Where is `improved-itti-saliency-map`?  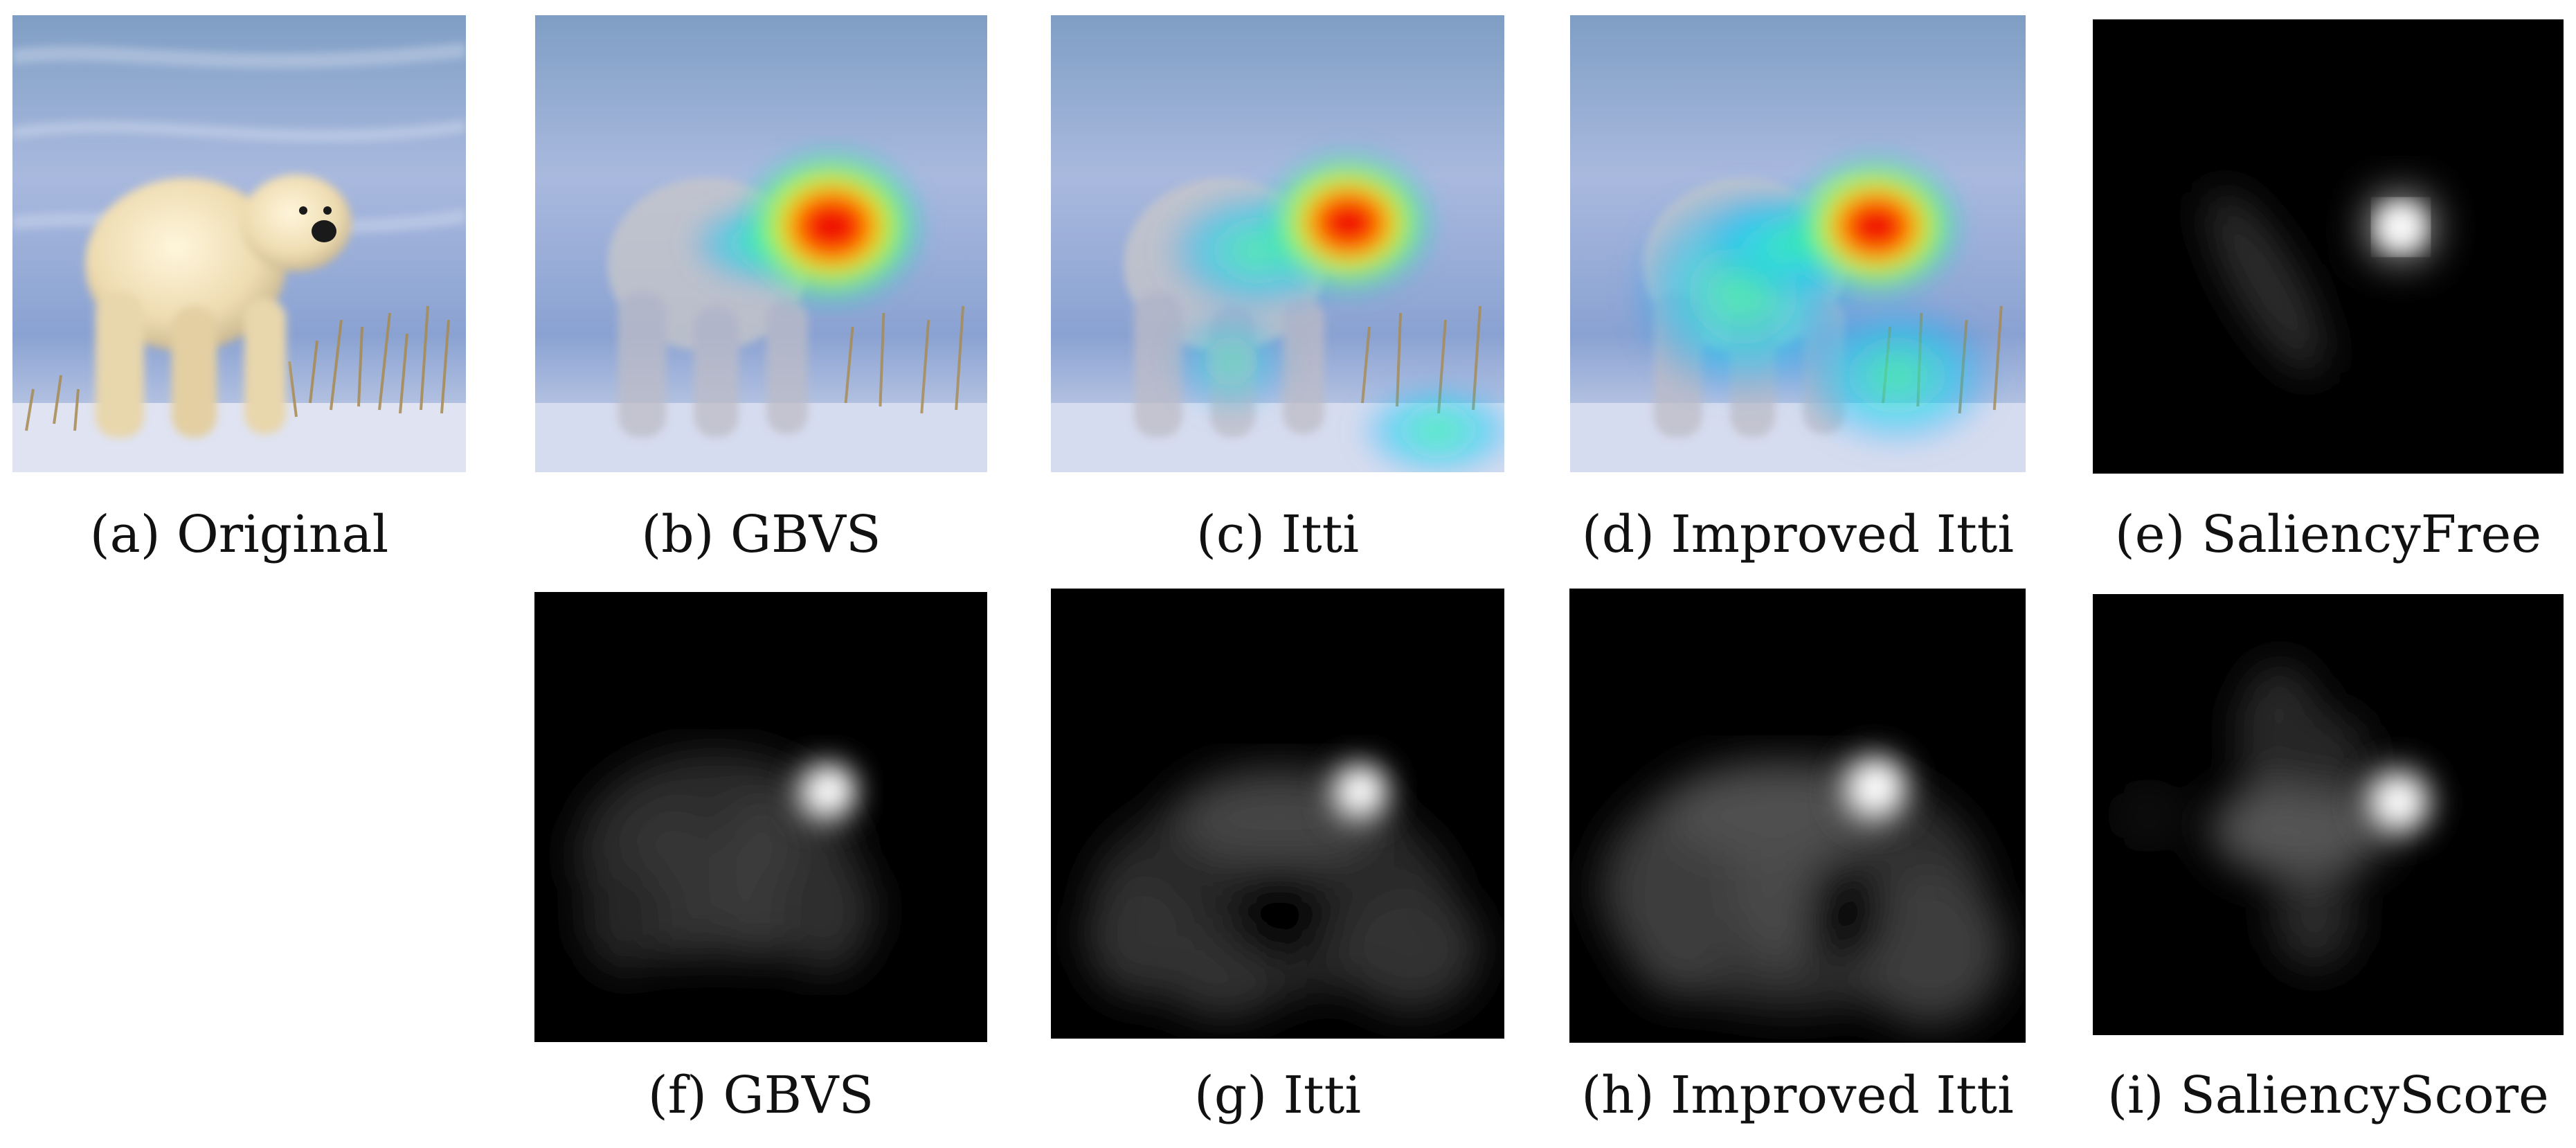
improved-itti-saliency-map is located at coordinates (1797, 816).